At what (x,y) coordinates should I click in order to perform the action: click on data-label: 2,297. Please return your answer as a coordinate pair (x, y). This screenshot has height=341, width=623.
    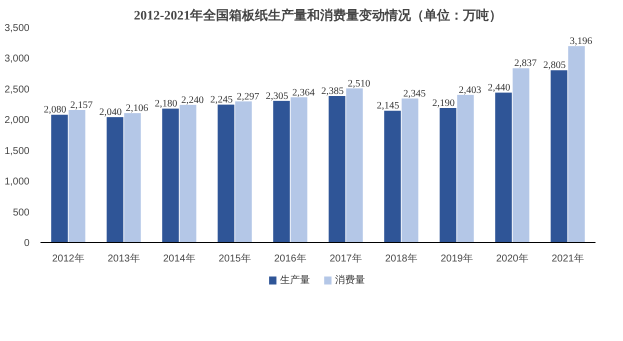
    Looking at the image, I should click on (248, 96).